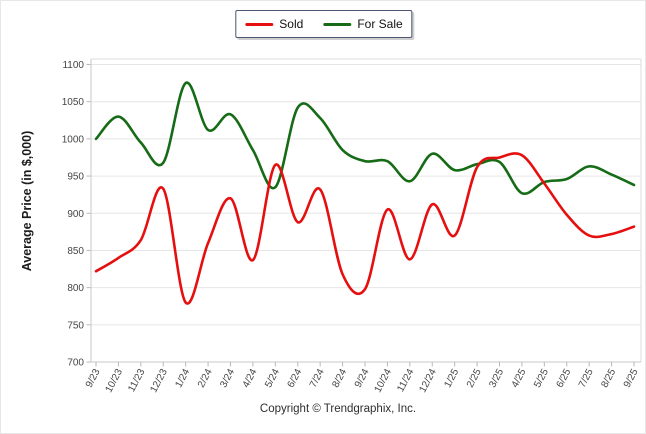 This screenshot has height=434, width=646. What do you see at coordinates (519, 378) in the screenshot?
I see `x-tick-label: 4/25` at bounding box center [519, 378].